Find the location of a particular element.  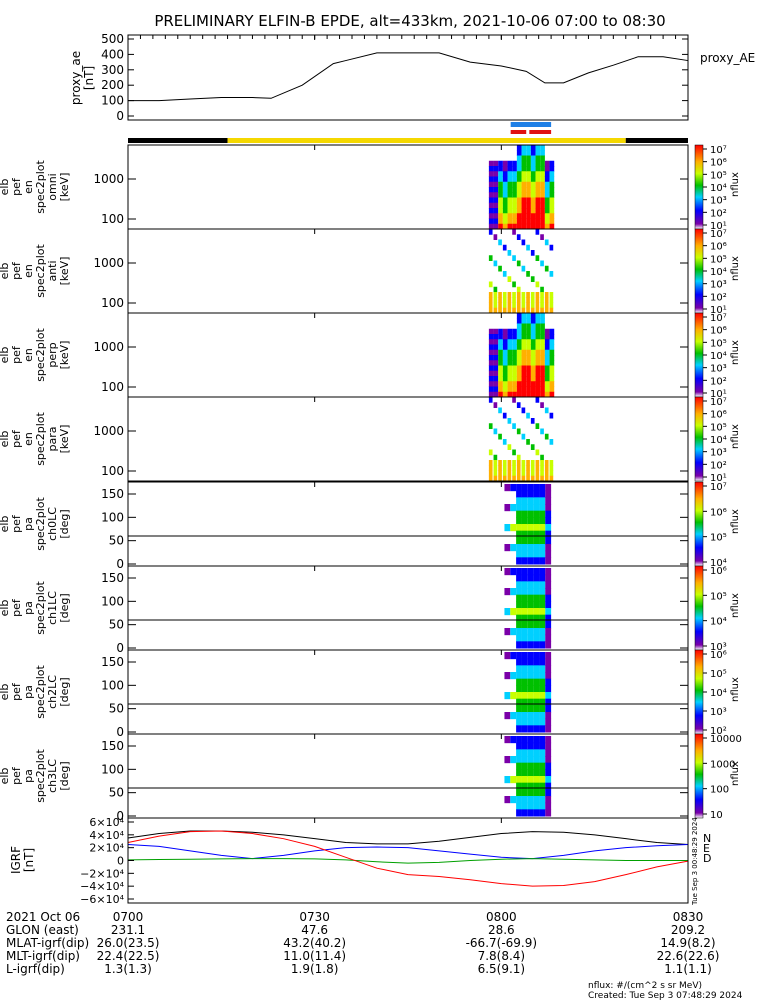

y-axis-label-line: para is located at coordinates (52, 439).